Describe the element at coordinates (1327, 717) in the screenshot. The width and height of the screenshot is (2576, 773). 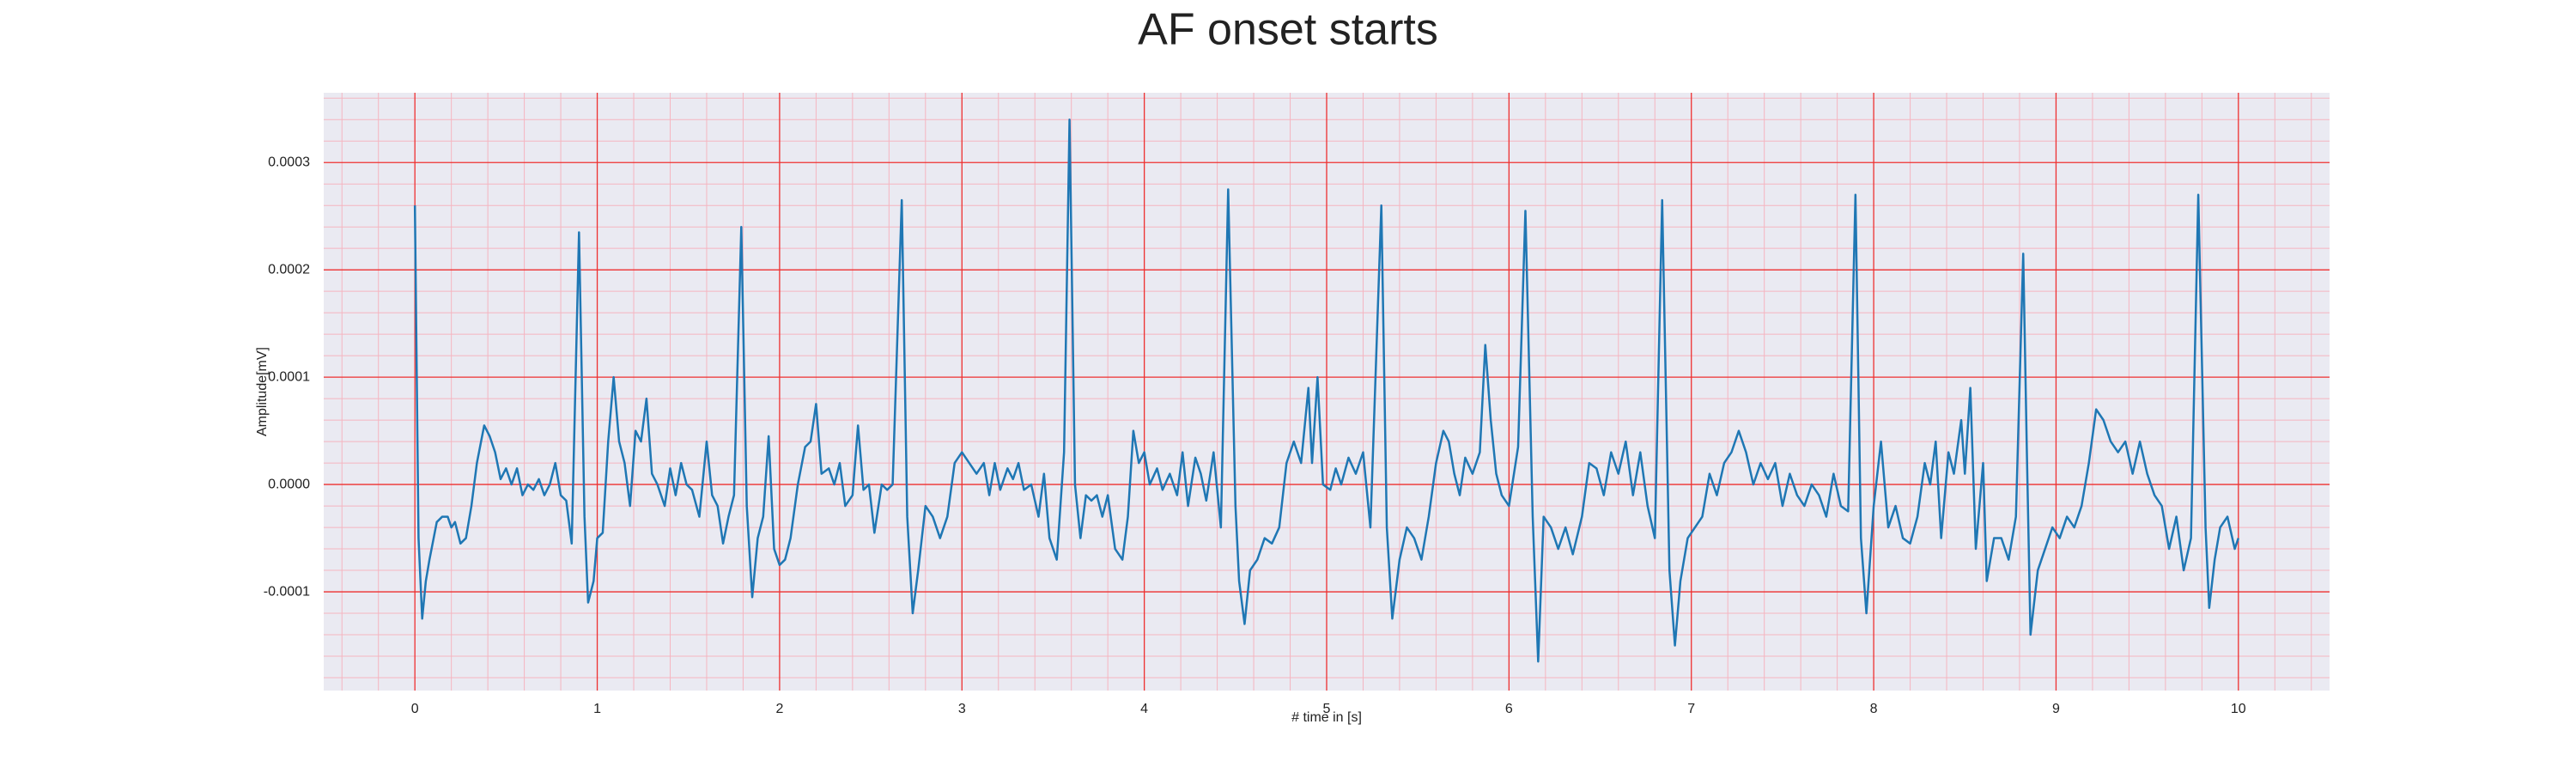
I see `x-axis-label: # time in [s]` at that location.